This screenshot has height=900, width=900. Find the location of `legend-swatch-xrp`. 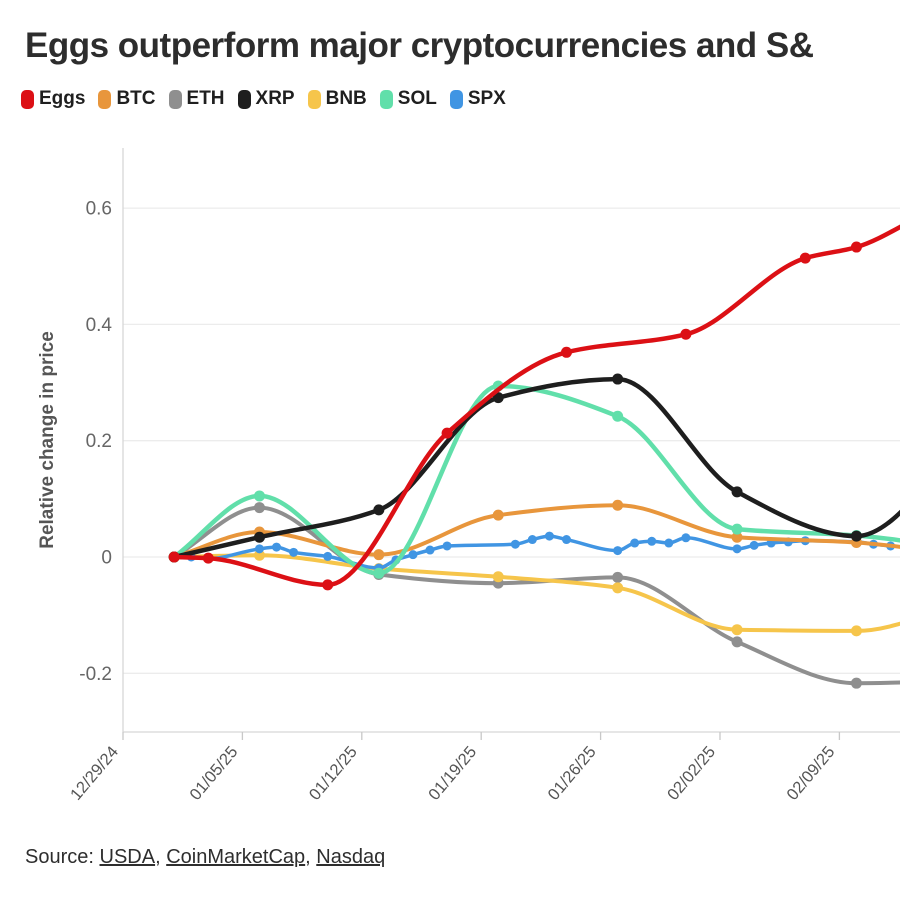

legend-swatch-xrp is located at coordinates (244, 99).